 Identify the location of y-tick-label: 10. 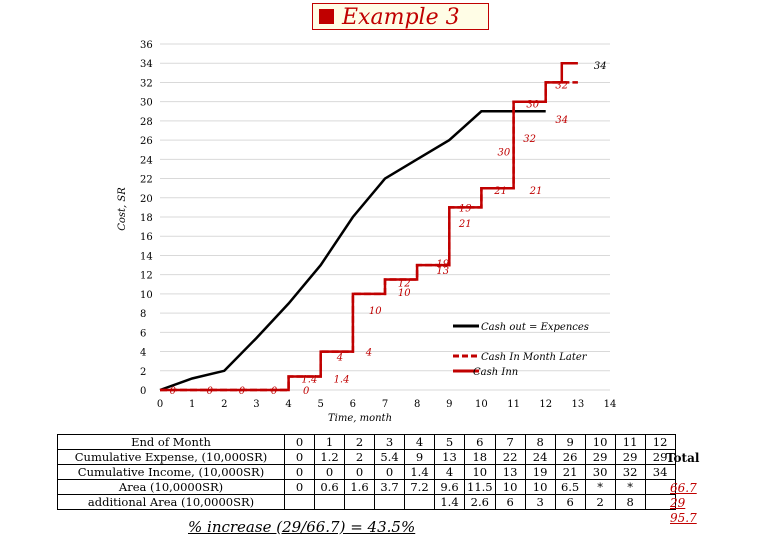
(146, 295).